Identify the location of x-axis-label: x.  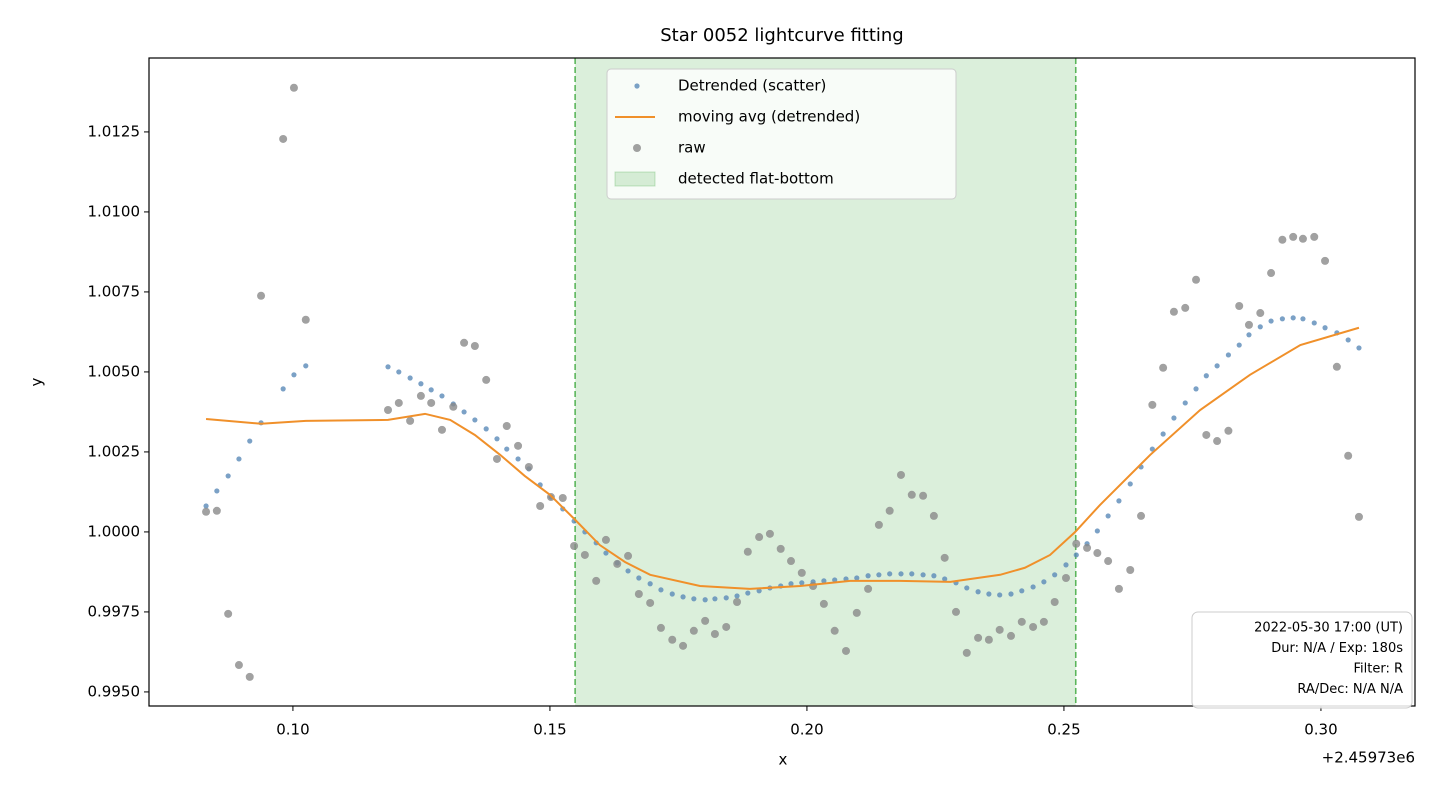
(783, 760).